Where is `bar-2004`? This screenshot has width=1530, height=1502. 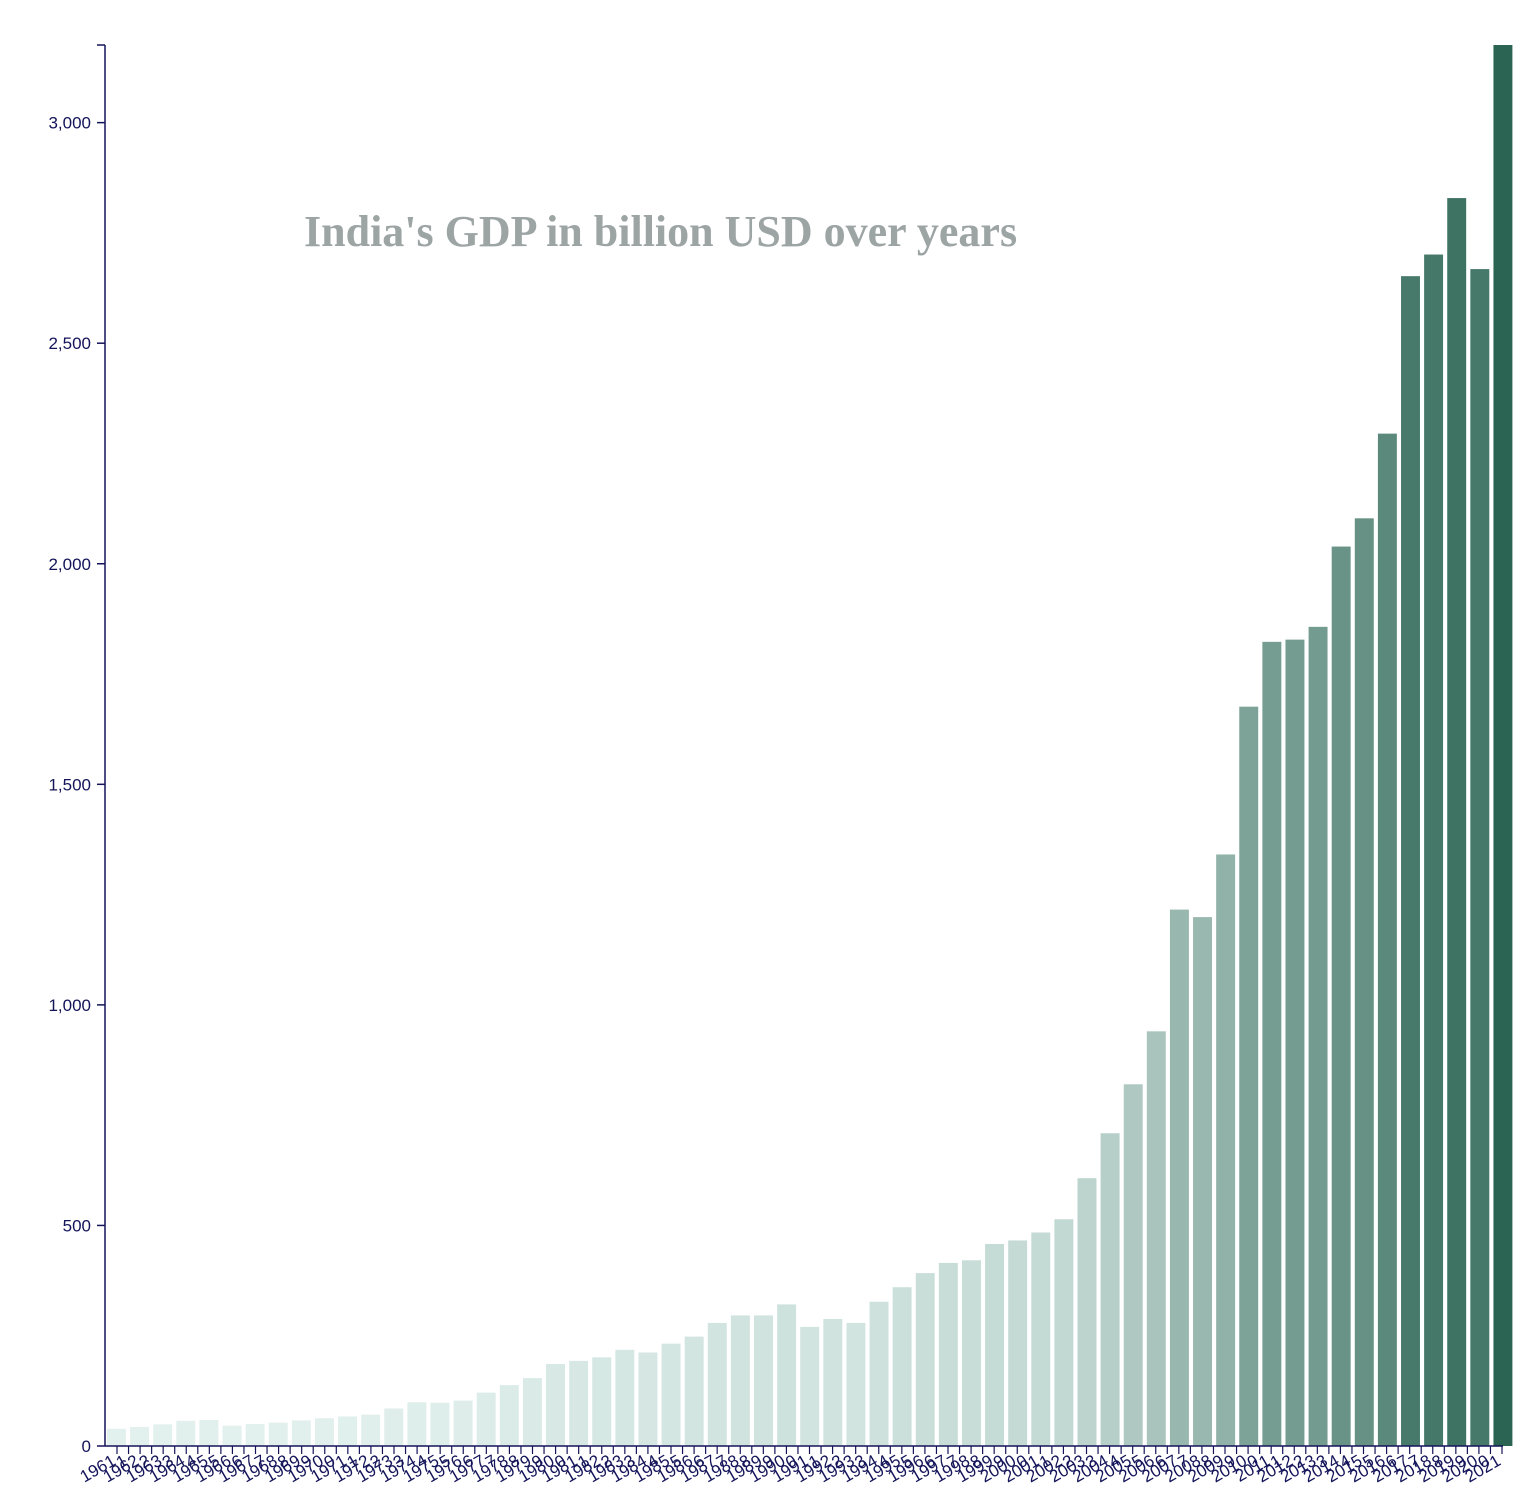
bar-2004 is located at coordinates (1110, 1289).